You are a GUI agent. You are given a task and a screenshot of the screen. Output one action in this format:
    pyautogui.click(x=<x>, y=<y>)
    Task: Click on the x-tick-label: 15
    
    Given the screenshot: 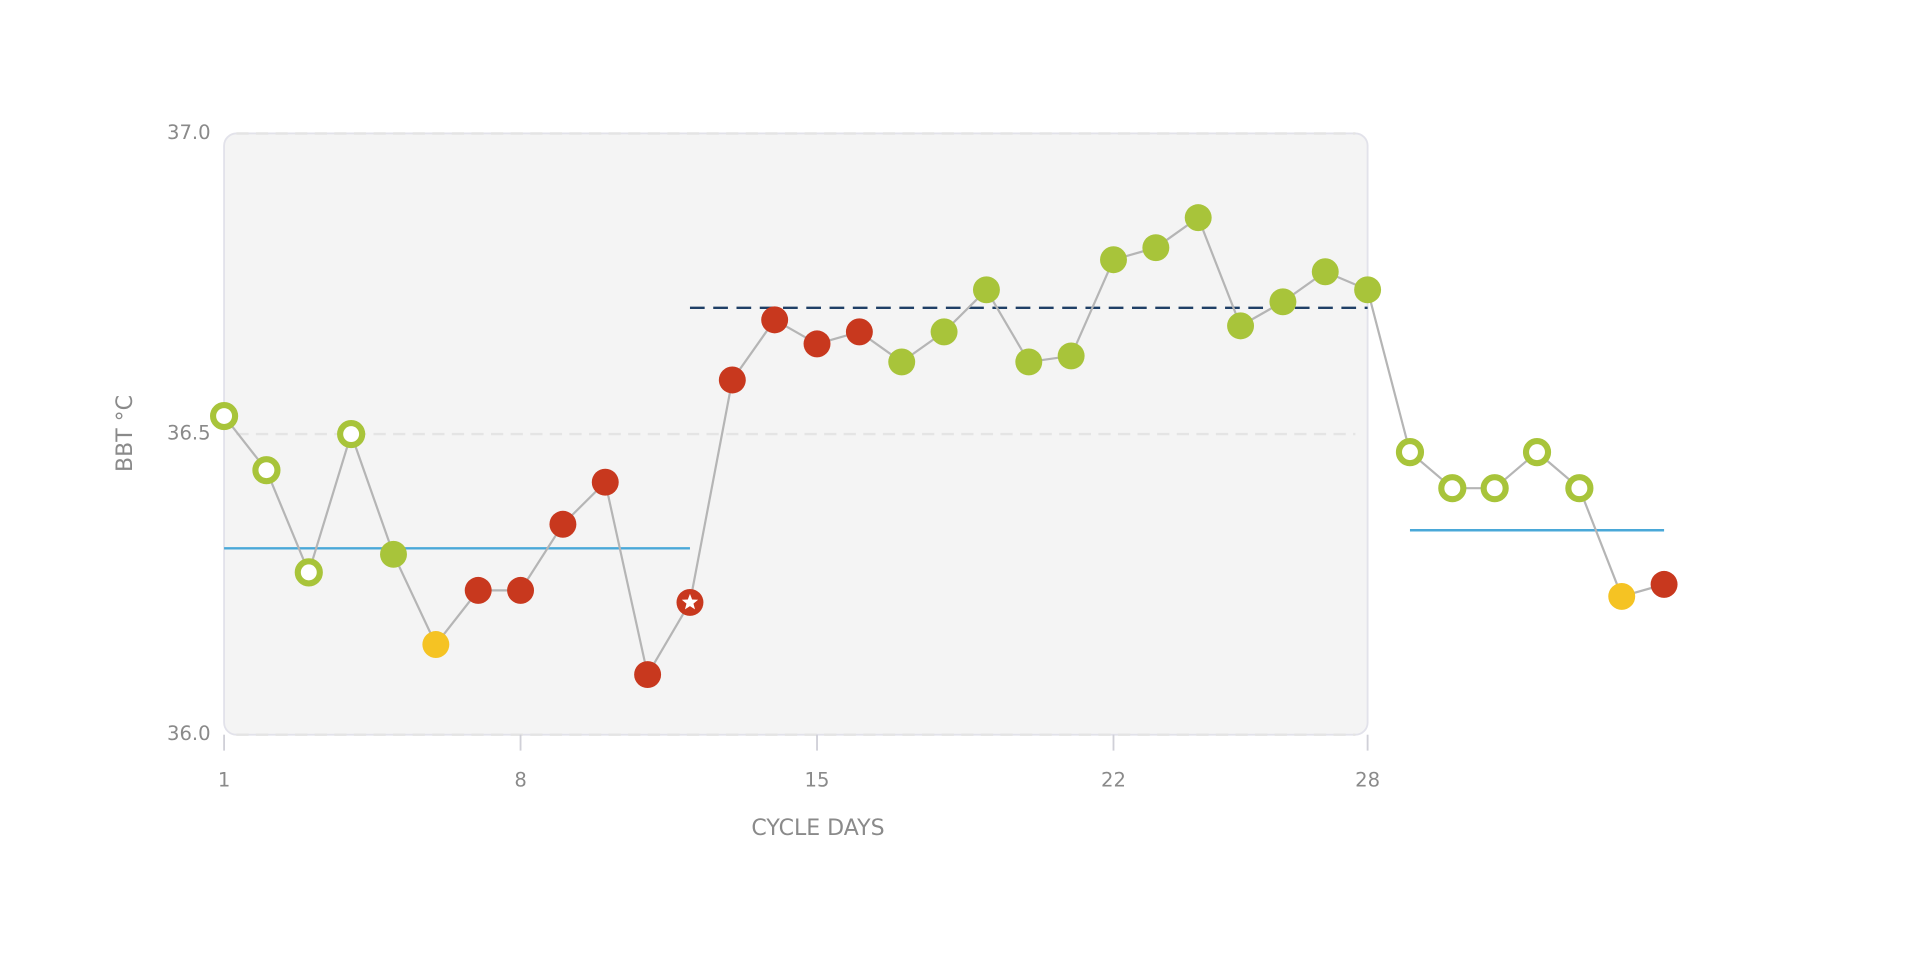 What is the action you would take?
    pyautogui.click(x=817, y=780)
    